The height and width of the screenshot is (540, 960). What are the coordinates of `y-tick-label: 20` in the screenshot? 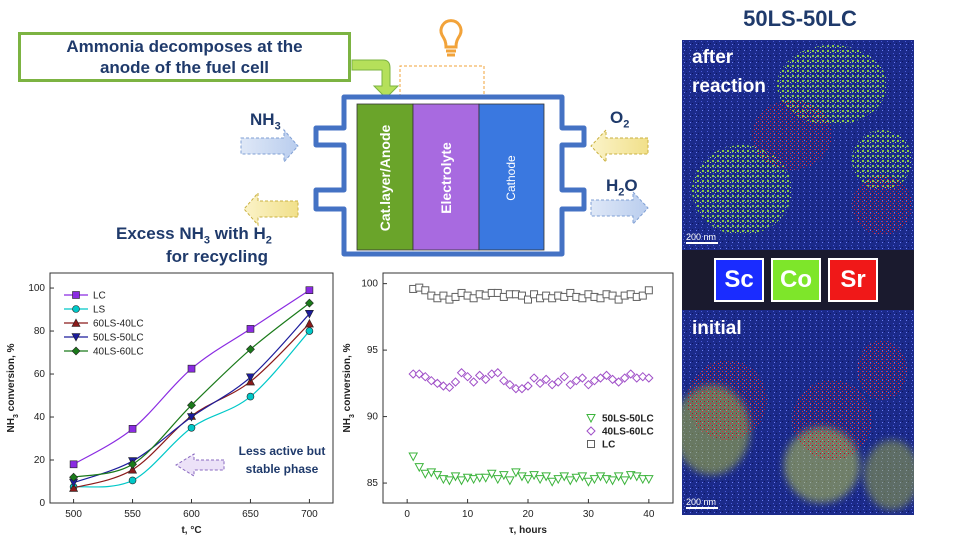 It's located at (40, 460).